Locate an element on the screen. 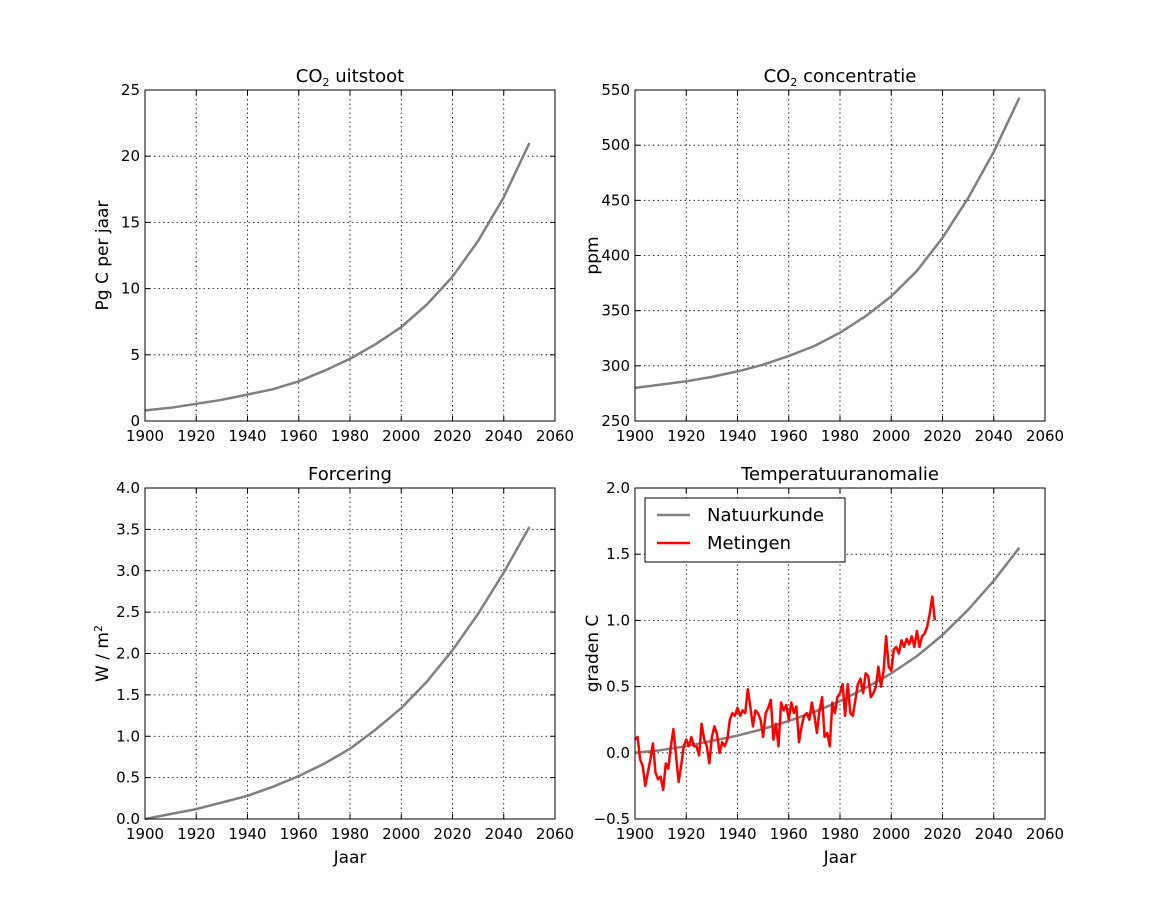 The height and width of the screenshot is (910, 1160). y-tick-label: 0 is located at coordinates (135, 421).